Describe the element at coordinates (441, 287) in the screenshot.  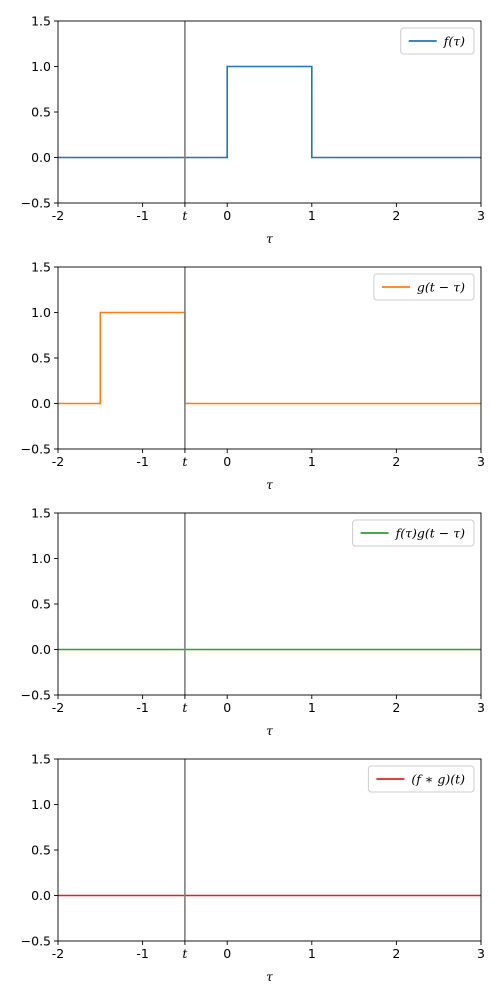
I see `legend-label: g(t − τ)` at that location.